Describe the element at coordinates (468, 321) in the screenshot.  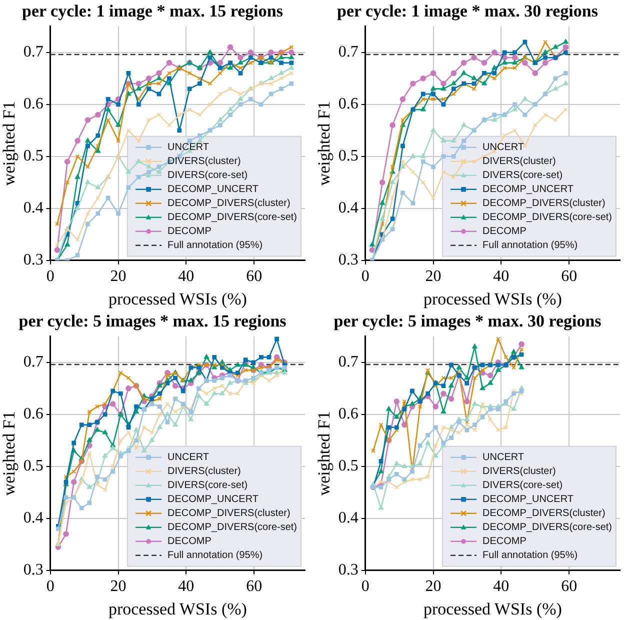
I see `chart-title: per cycle: 5 images * max. 30 regions` at that location.